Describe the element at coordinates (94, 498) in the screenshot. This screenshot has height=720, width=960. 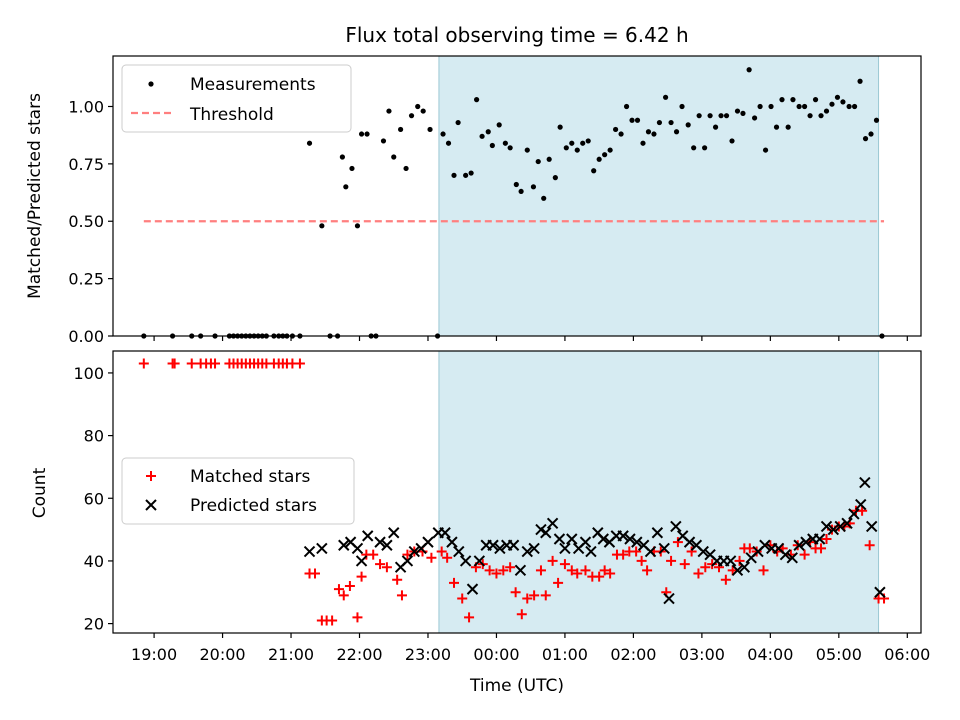
I see `ytick-label: 60` at that location.